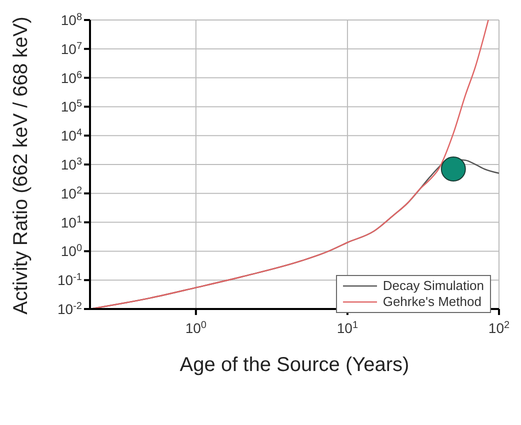 Image resolution: width=521 pixels, height=425 pixels. Describe the element at coordinates (71, 222) in the screenshot. I see `y-tick-label: 10$^{1}$` at that location.